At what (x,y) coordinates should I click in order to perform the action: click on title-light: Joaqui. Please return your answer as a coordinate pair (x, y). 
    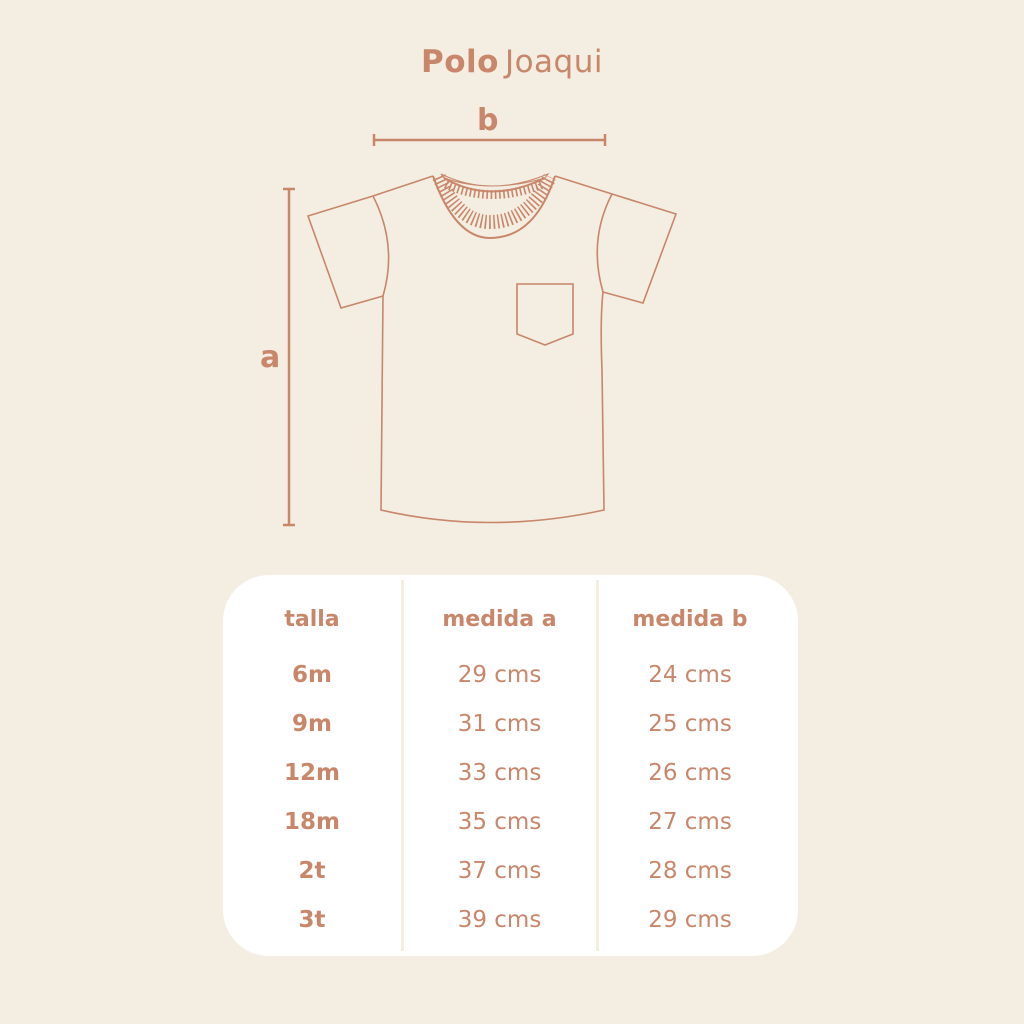
    Looking at the image, I should click on (553, 62).